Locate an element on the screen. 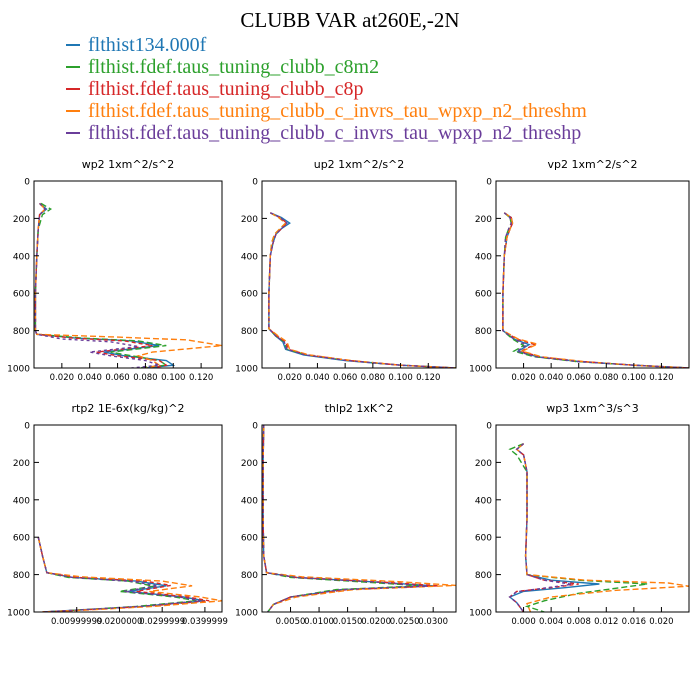 The width and height of the screenshot is (700, 700). panel-title: up2 1xm^2/s^2 is located at coordinates (359, 164).